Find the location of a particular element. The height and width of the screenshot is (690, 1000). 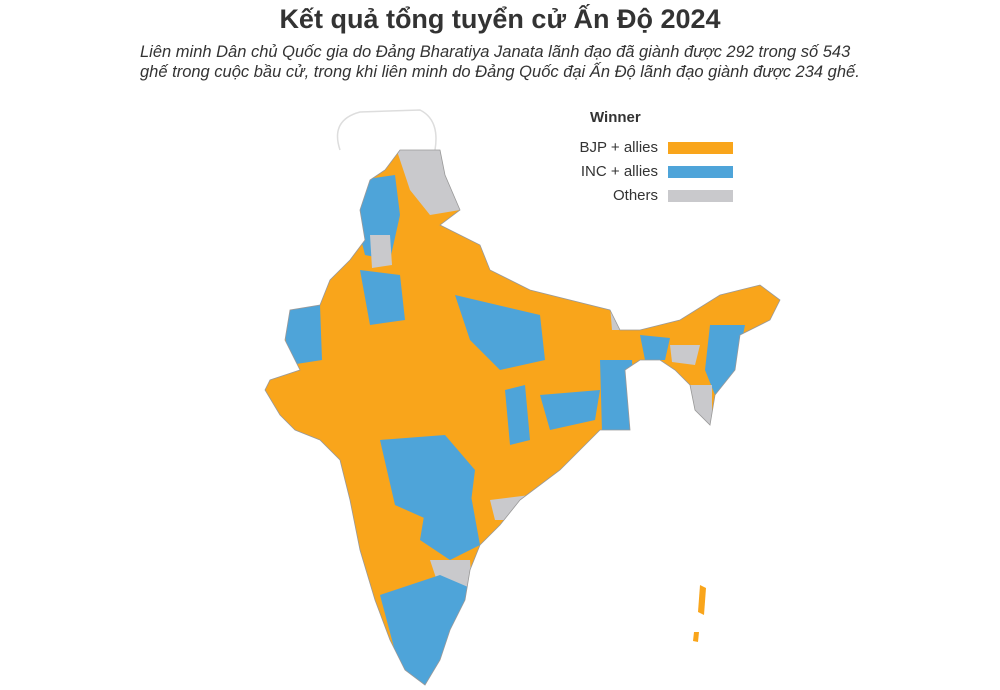

title: Kết quả tổng tuyển cử Ấn Độ 2024 is located at coordinates (500, 19).